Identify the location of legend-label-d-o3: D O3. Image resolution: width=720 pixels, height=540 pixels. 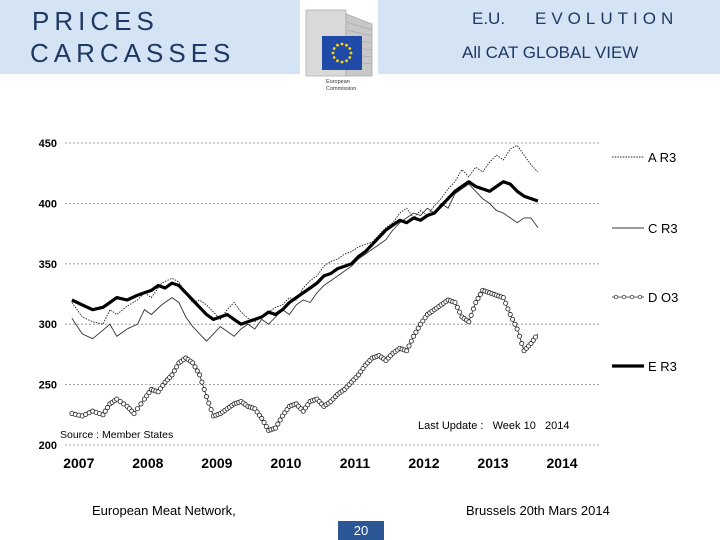
(663, 297).